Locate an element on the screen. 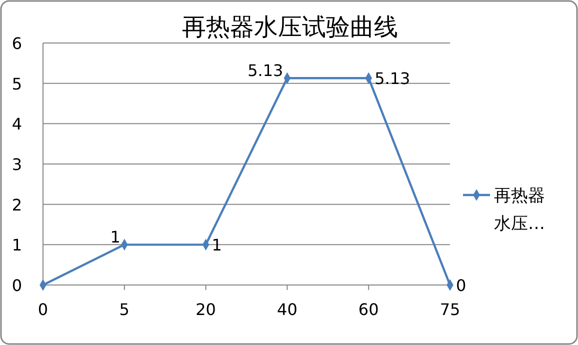  x-tick-label: 20 is located at coordinates (206, 309).